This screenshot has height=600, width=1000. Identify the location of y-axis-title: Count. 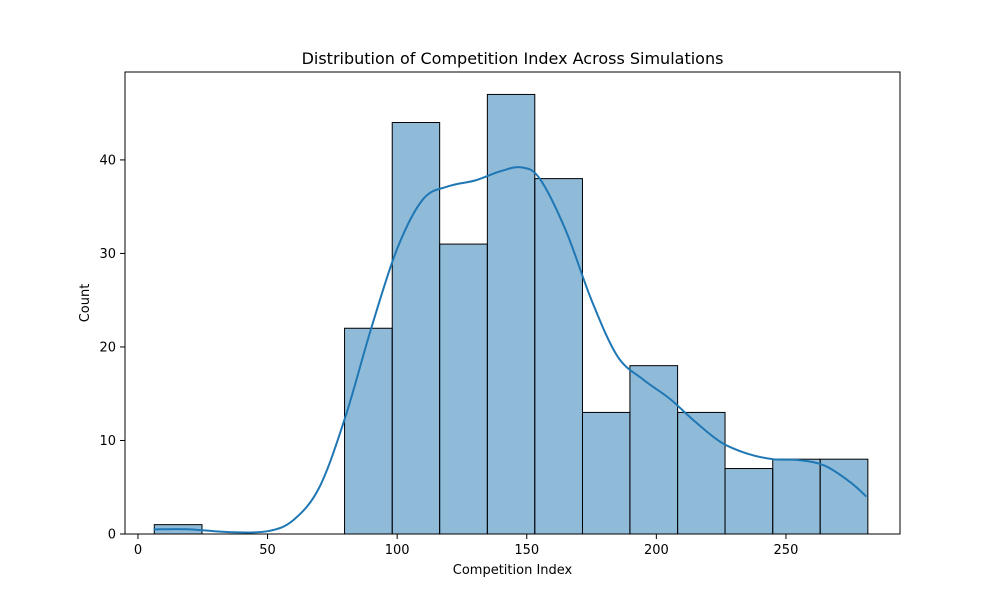
(85, 303).